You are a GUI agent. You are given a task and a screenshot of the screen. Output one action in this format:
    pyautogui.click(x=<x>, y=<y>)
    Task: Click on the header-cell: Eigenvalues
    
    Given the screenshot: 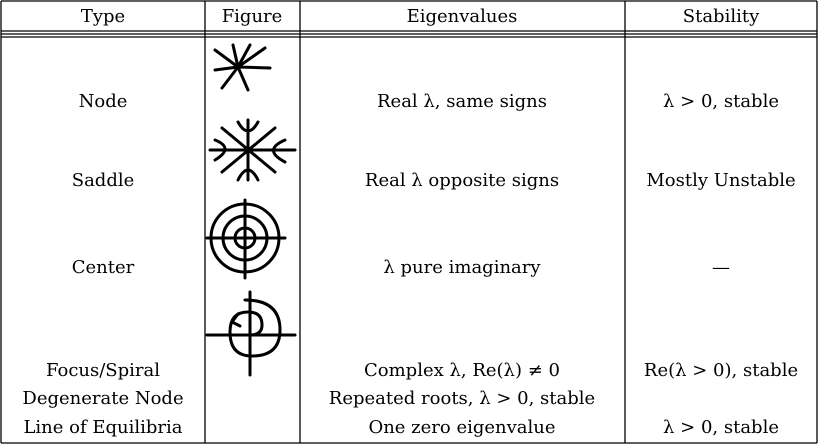 What is the action you would take?
    pyautogui.click(x=462, y=16)
    